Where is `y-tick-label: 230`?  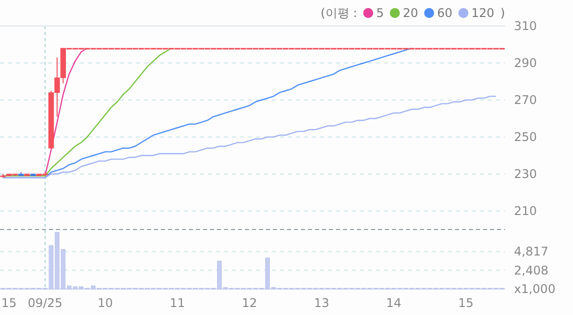
y-tick-label: 230 is located at coordinates (525, 174).